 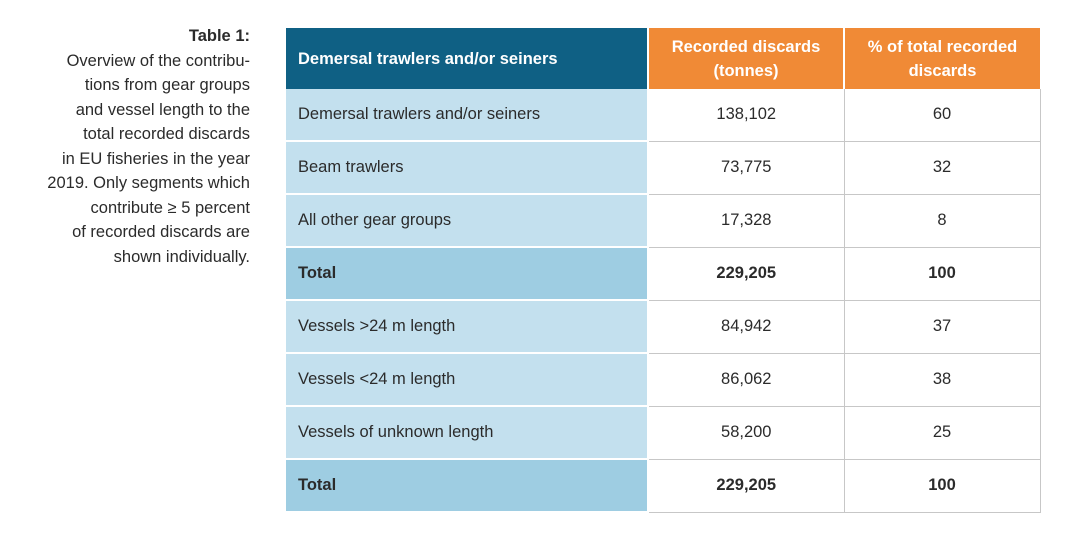 What do you see at coordinates (942, 221) in the screenshot?
I see `row-percent: 8` at bounding box center [942, 221].